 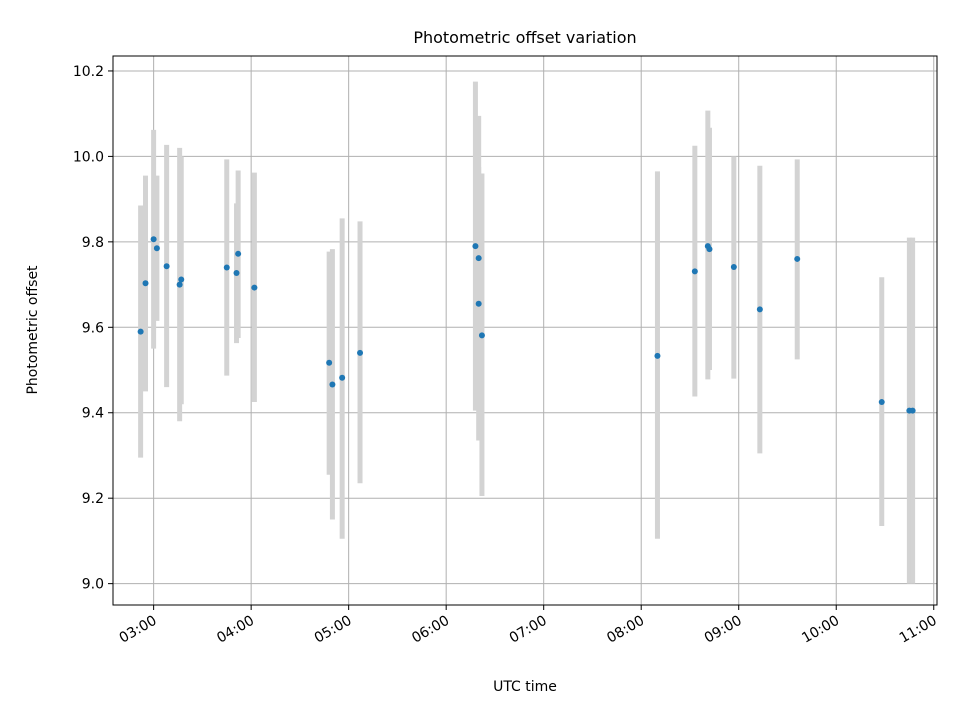 I want to click on x-tick-label: 05:00, so click(x=333, y=630).